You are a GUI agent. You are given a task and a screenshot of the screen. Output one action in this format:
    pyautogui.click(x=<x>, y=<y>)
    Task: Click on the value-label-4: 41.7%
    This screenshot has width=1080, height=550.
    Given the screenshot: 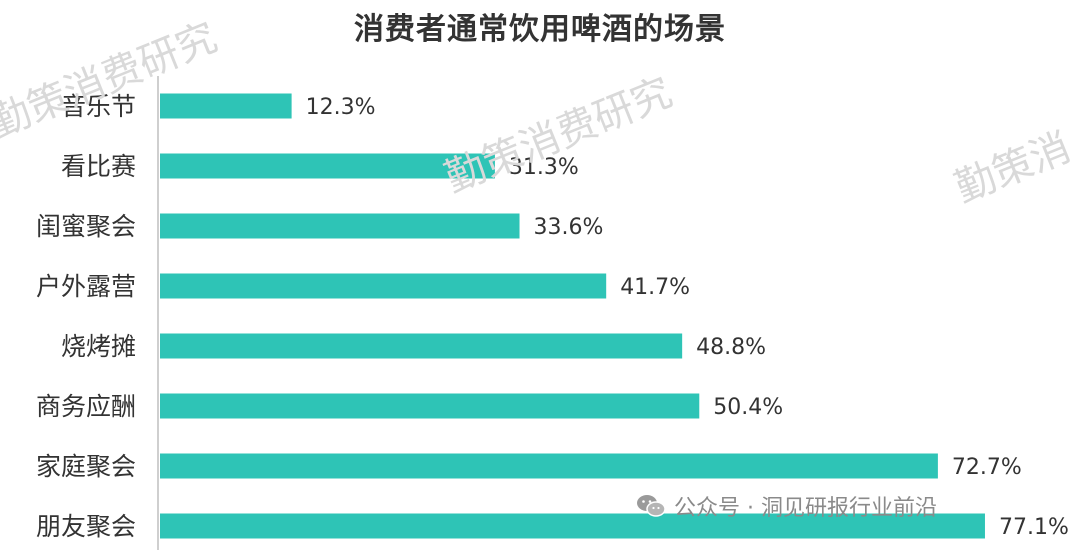 What is the action you would take?
    pyautogui.click(x=655, y=287)
    